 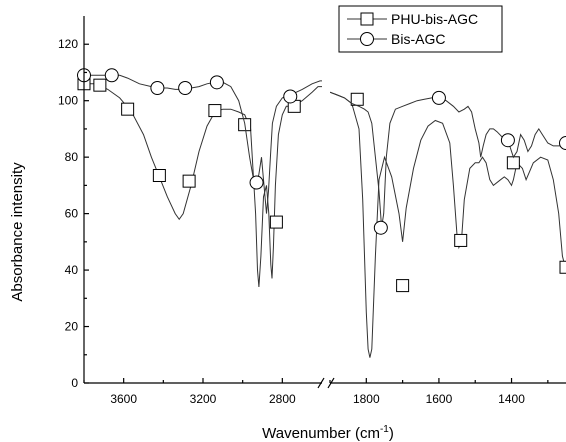 I want to click on legend-label: Bis-AGC, so click(x=418, y=39).